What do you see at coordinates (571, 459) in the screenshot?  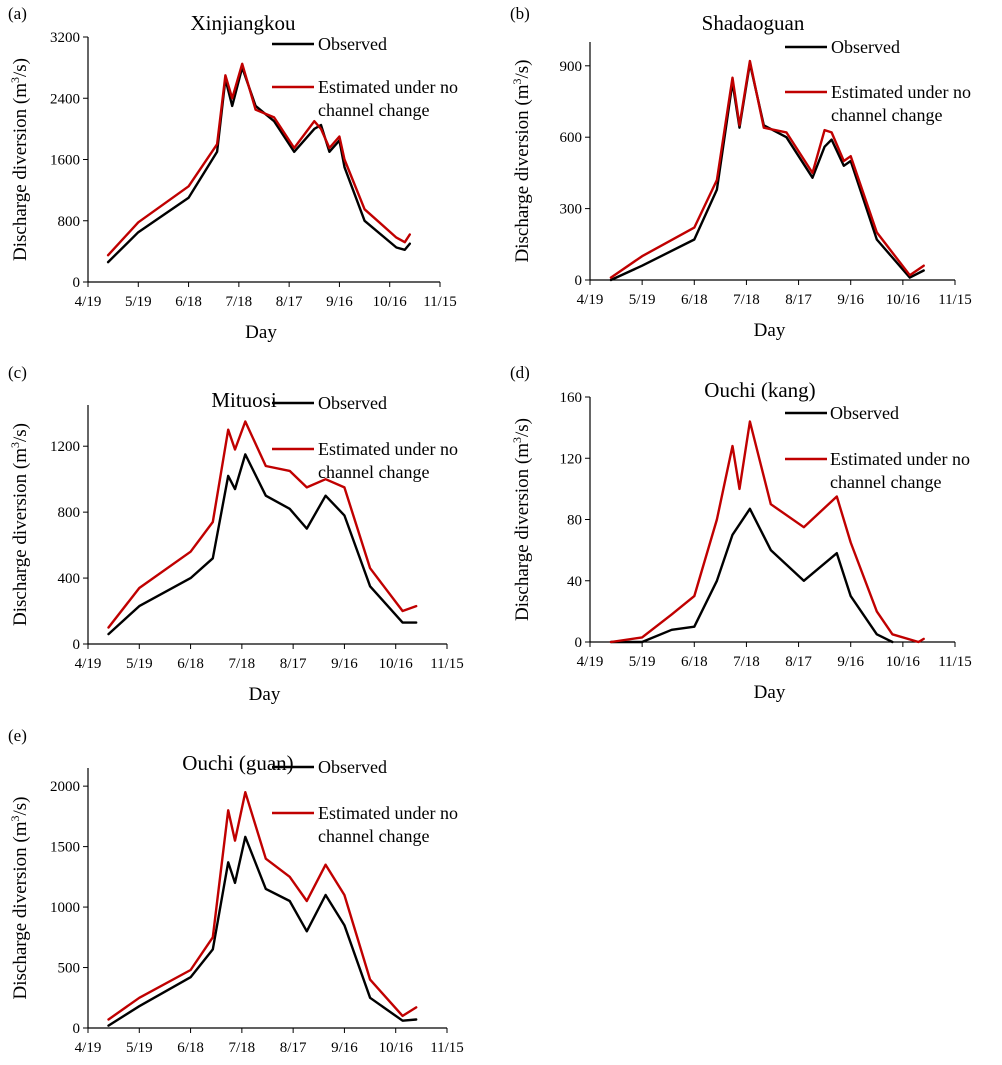 I see `y-tick-label: 120` at bounding box center [571, 459].